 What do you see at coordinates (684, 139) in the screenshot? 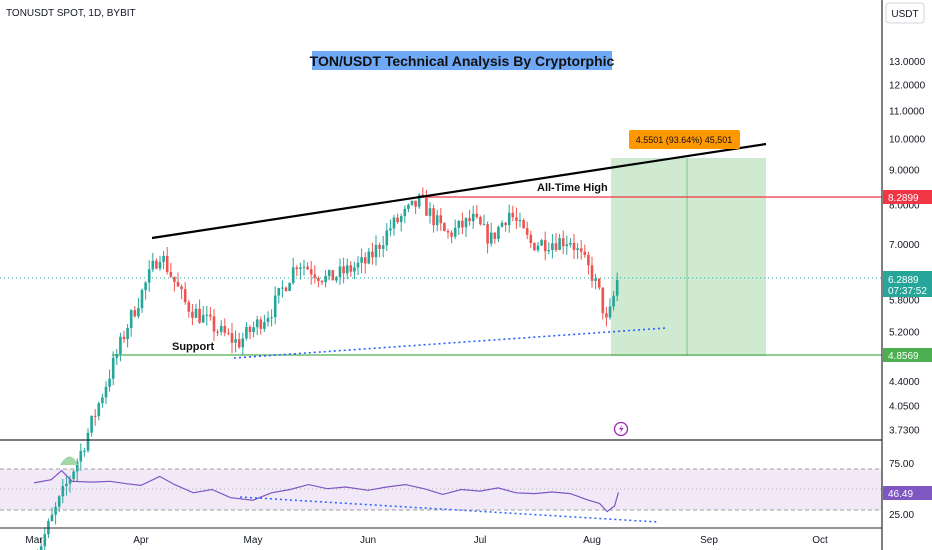
I see `projection-badge` at bounding box center [684, 139].